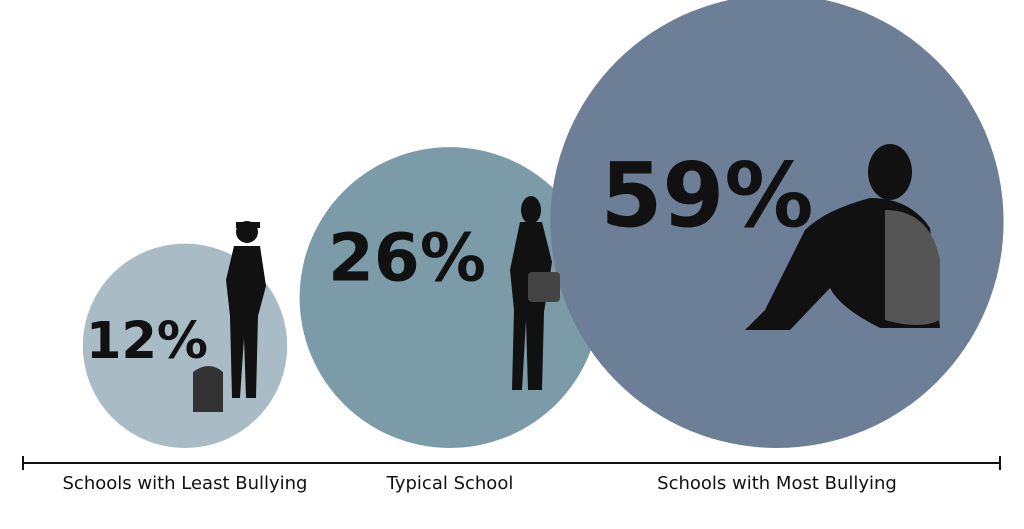 The width and height of the screenshot is (1024, 529). Describe the element at coordinates (407, 258) in the screenshot. I see `value-label: 26%` at that location.